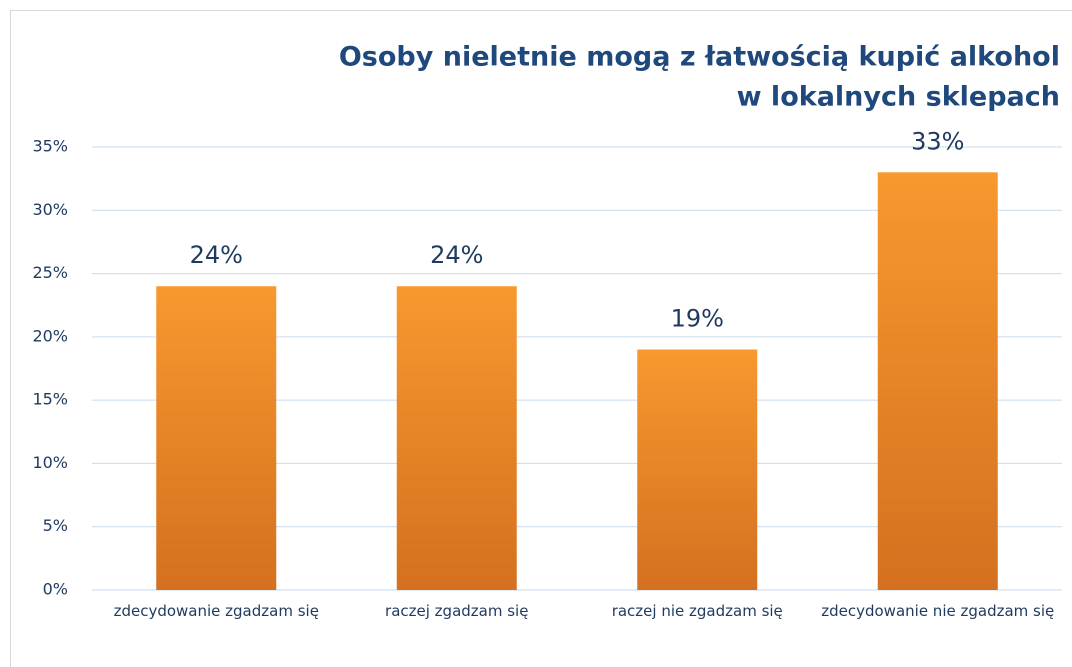 This screenshot has width=1072, height=667. What do you see at coordinates (50, 146) in the screenshot?
I see `y-tick-label: 35%` at bounding box center [50, 146].